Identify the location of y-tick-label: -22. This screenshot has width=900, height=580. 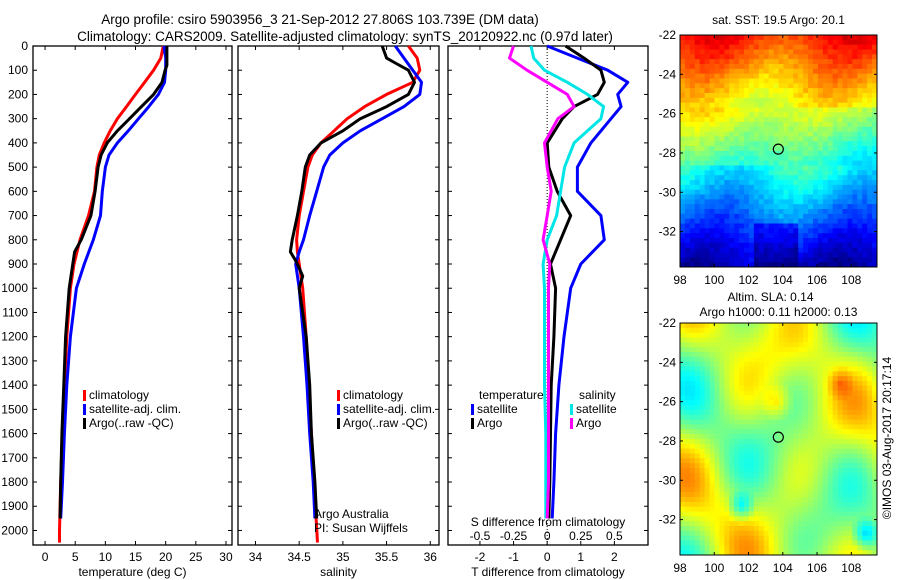
(668, 323).